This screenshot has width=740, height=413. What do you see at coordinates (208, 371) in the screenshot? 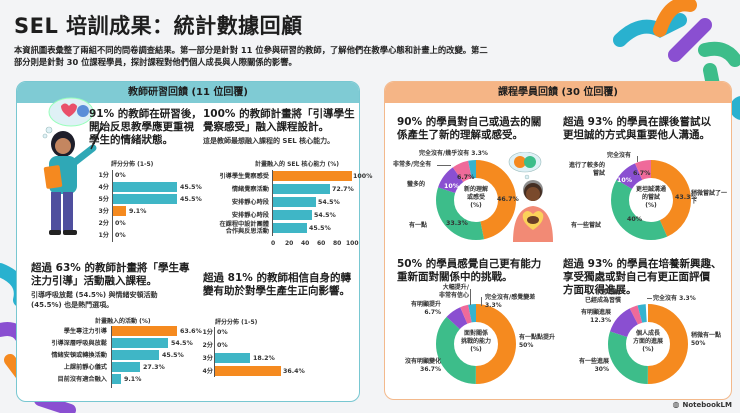
I see `bar-label: 4分` at bounding box center [208, 371].